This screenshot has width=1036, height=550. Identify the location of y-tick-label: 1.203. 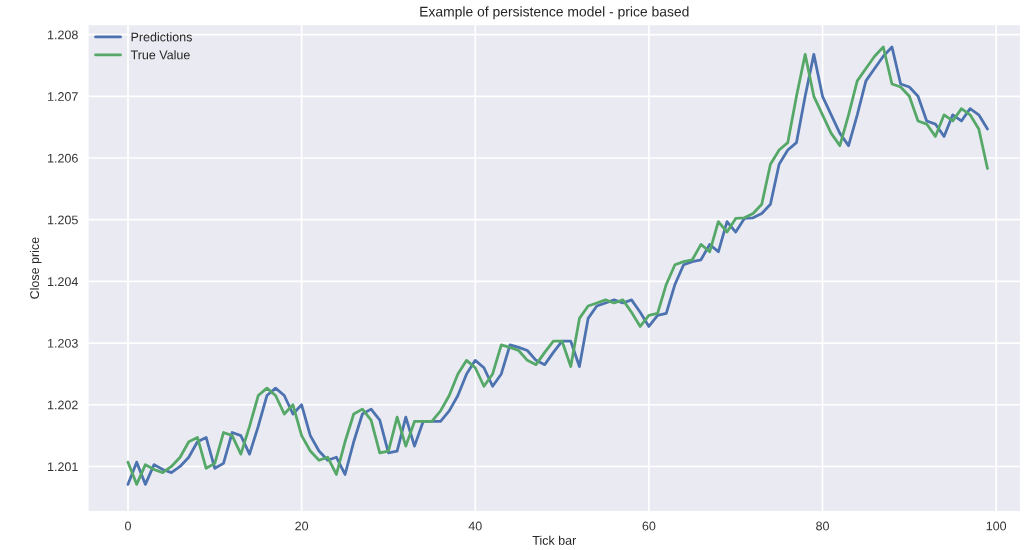
(63, 343).